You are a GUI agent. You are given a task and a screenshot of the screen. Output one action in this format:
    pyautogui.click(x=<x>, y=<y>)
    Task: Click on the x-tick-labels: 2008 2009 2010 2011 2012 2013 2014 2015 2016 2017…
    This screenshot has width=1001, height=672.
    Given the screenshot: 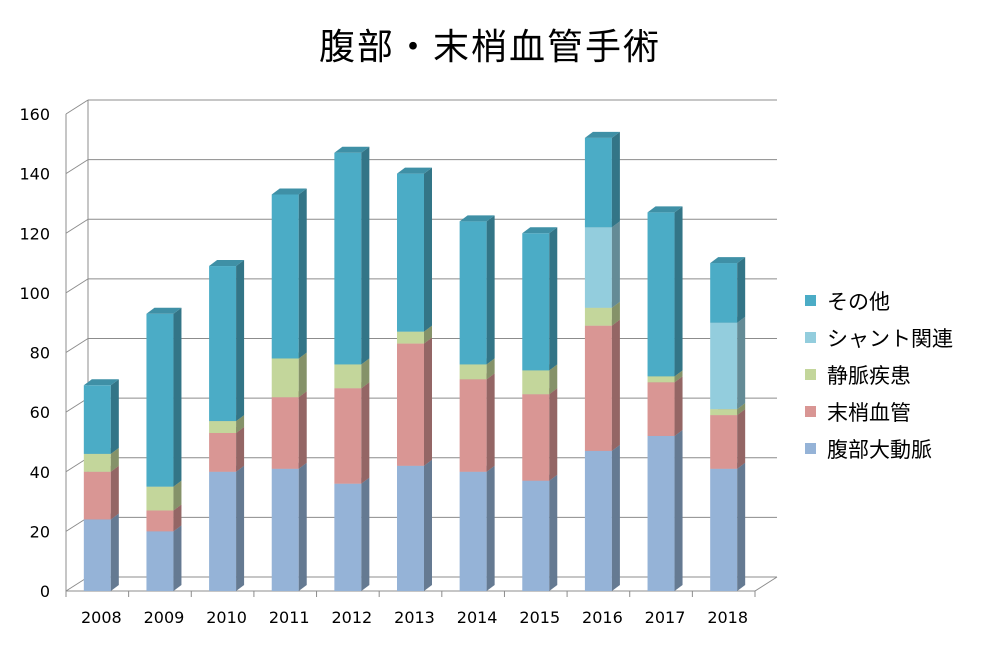 What is the action you would take?
    pyautogui.click(x=414, y=617)
    